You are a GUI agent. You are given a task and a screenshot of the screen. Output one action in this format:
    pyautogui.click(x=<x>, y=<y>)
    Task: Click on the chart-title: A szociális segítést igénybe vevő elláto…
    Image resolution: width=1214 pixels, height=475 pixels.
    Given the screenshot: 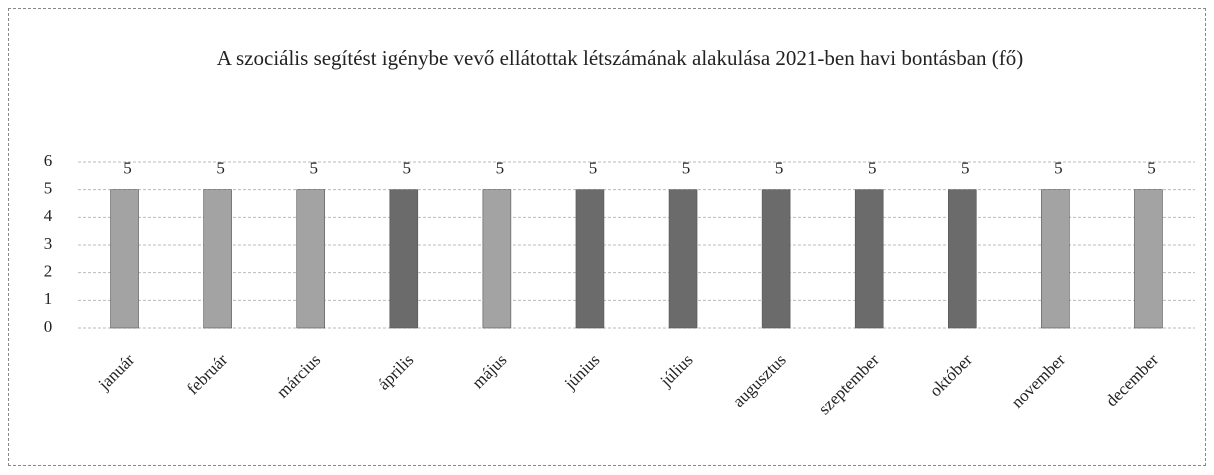 What is the action you would take?
    pyautogui.click(x=620, y=58)
    